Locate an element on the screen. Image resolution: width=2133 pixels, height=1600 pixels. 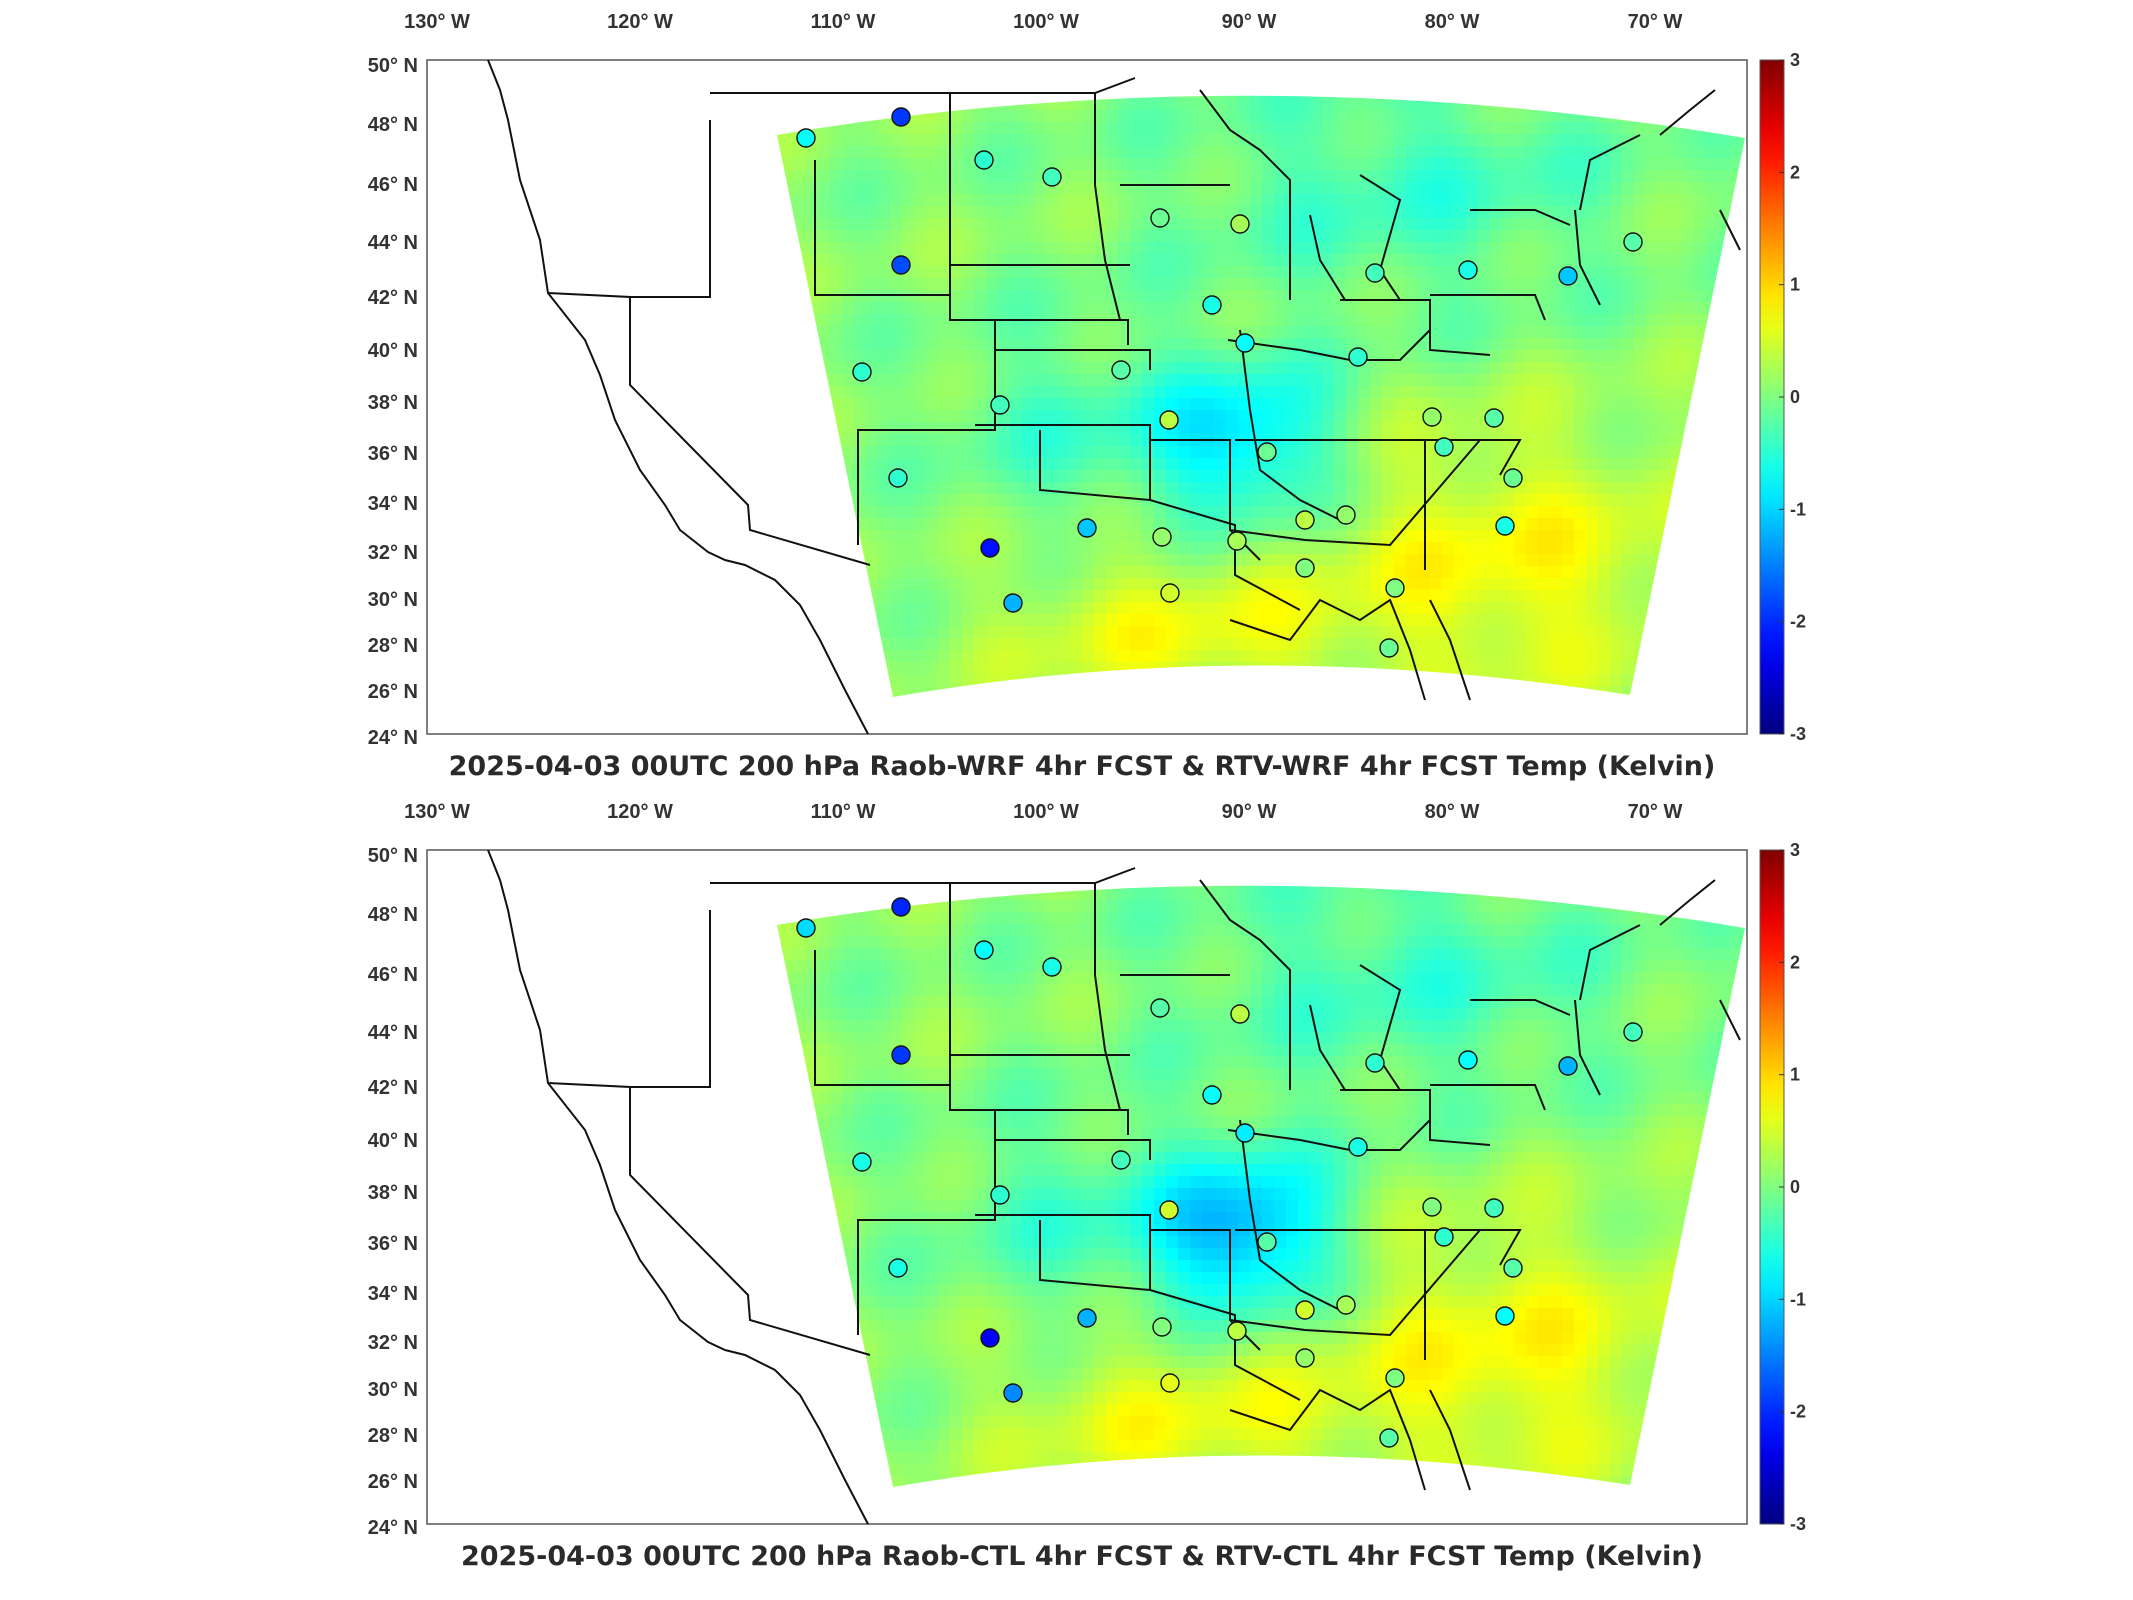
latitude-tick-label: 24° N is located at coordinates (393, 738).